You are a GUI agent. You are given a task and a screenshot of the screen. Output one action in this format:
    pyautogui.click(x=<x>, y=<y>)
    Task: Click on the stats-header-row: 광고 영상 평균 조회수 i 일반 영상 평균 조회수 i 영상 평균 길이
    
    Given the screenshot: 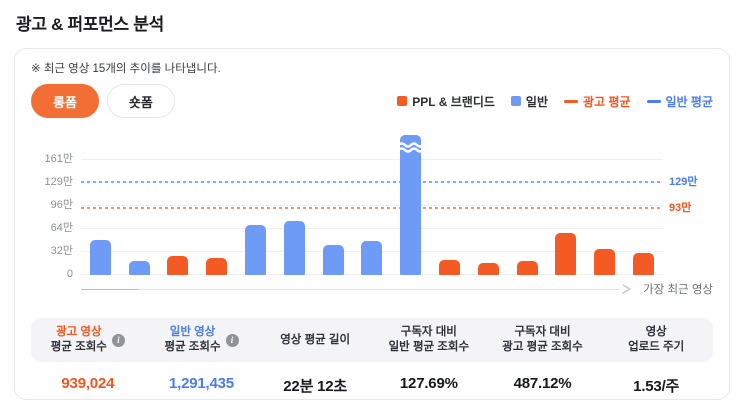 What is the action you would take?
    pyautogui.click(x=372, y=340)
    